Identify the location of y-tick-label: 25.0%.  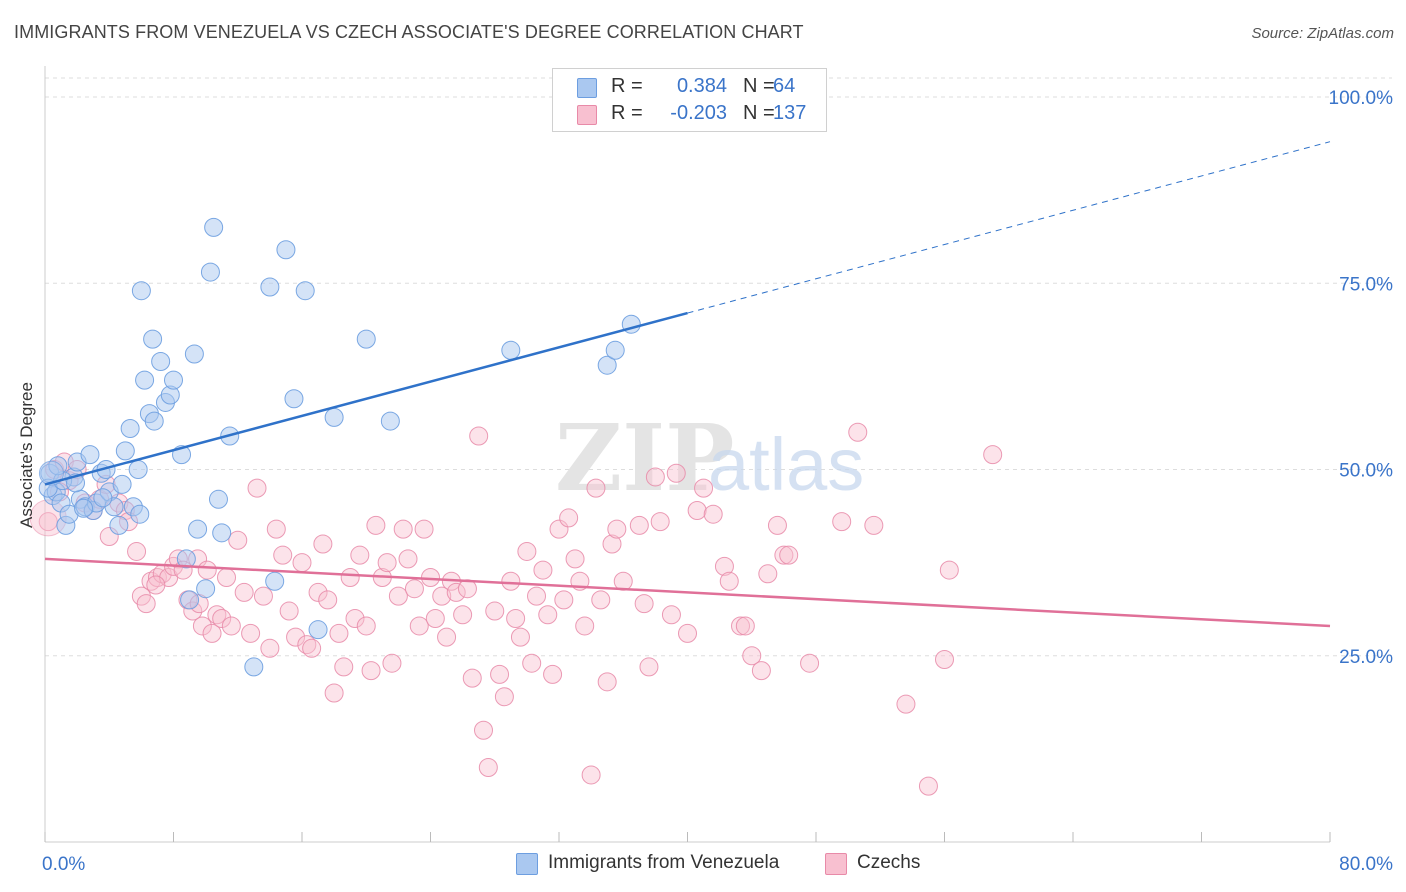
(1366, 657).